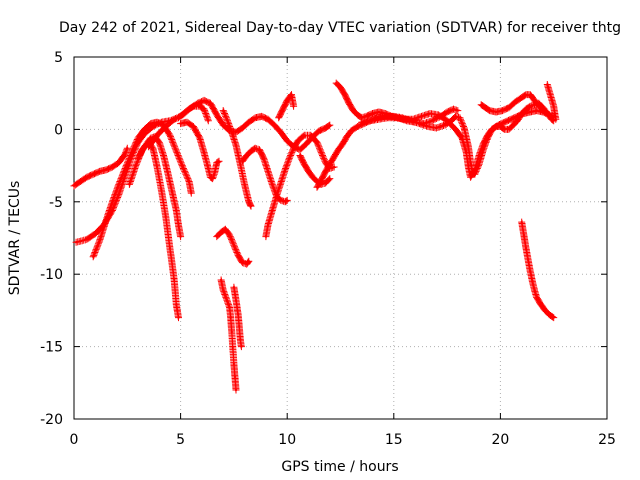  I want to click on x-tick-label: 10, so click(287, 440).